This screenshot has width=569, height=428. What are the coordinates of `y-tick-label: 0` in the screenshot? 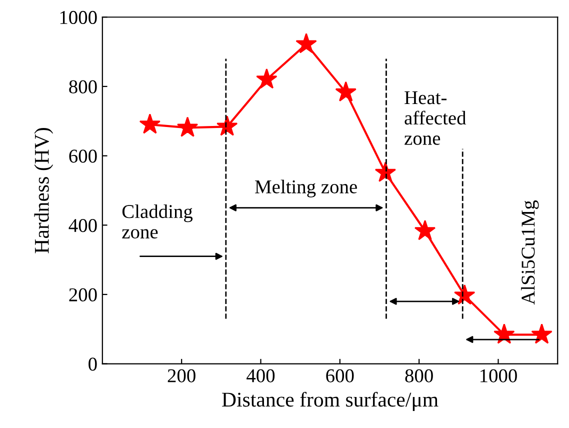 It's located at (92, 364).